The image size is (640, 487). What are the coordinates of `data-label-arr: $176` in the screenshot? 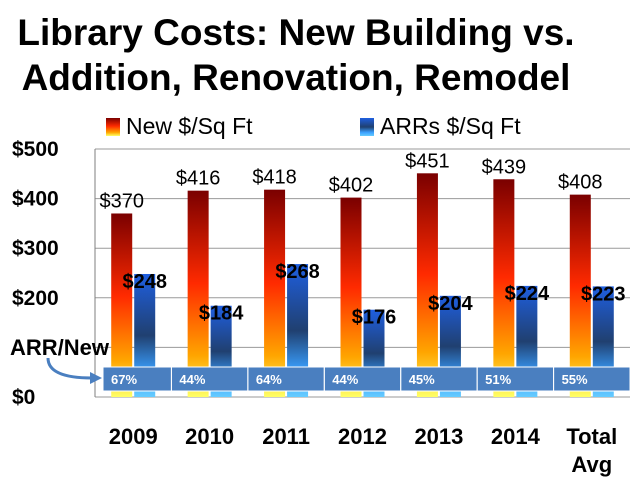 It's located at (374, 318).